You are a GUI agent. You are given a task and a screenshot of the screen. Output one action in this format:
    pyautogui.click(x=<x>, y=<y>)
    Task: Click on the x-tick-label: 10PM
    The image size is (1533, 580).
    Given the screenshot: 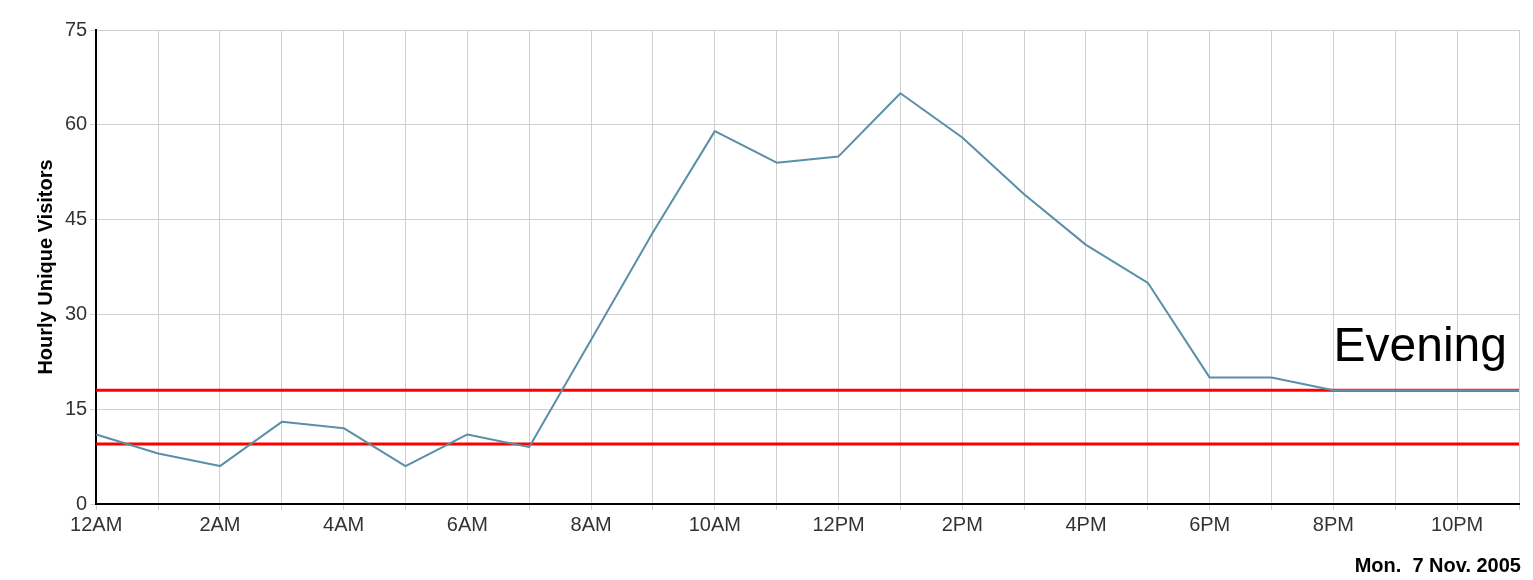 What is the action you would take?
    pyautogui.click(x=1457, y=523)
    